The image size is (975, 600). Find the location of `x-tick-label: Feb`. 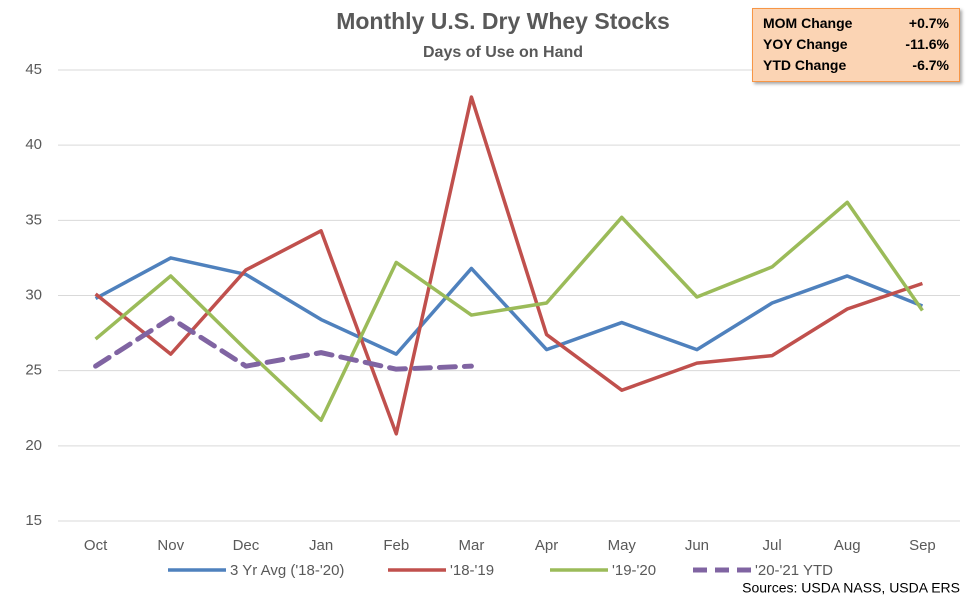

x-tick-label: Feb is located at coordinates (396, 545).